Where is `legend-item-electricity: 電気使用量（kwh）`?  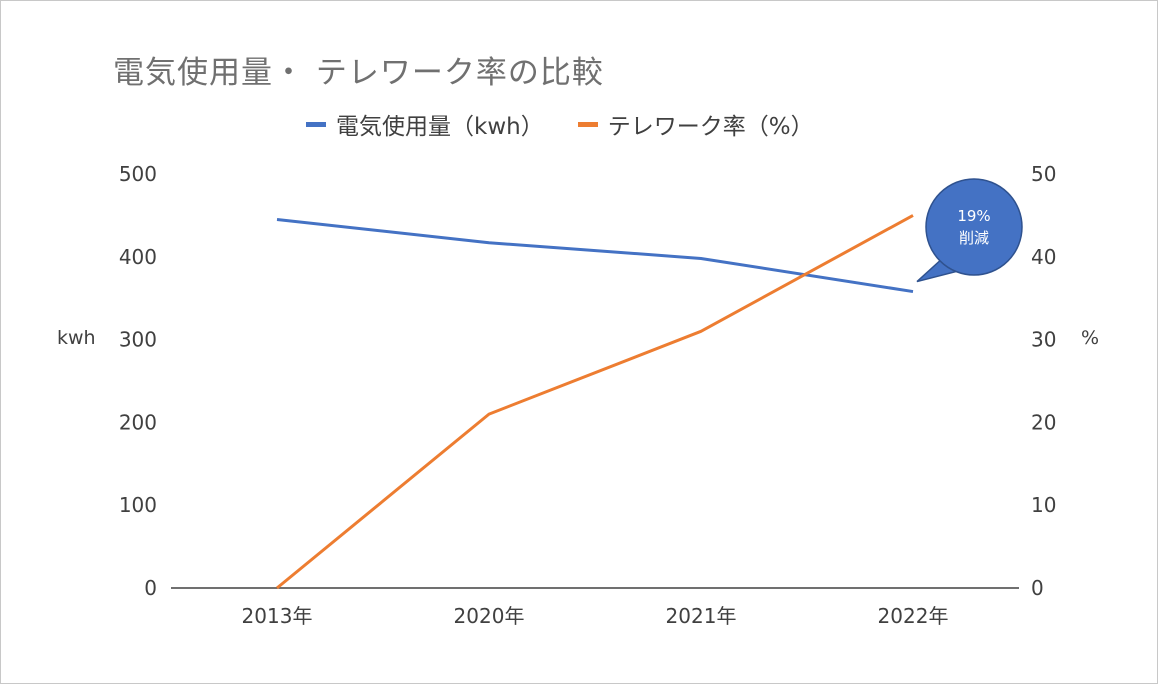 legend-item-electricity: 電気使用量（kwh） is located at coordinates (425, 124).